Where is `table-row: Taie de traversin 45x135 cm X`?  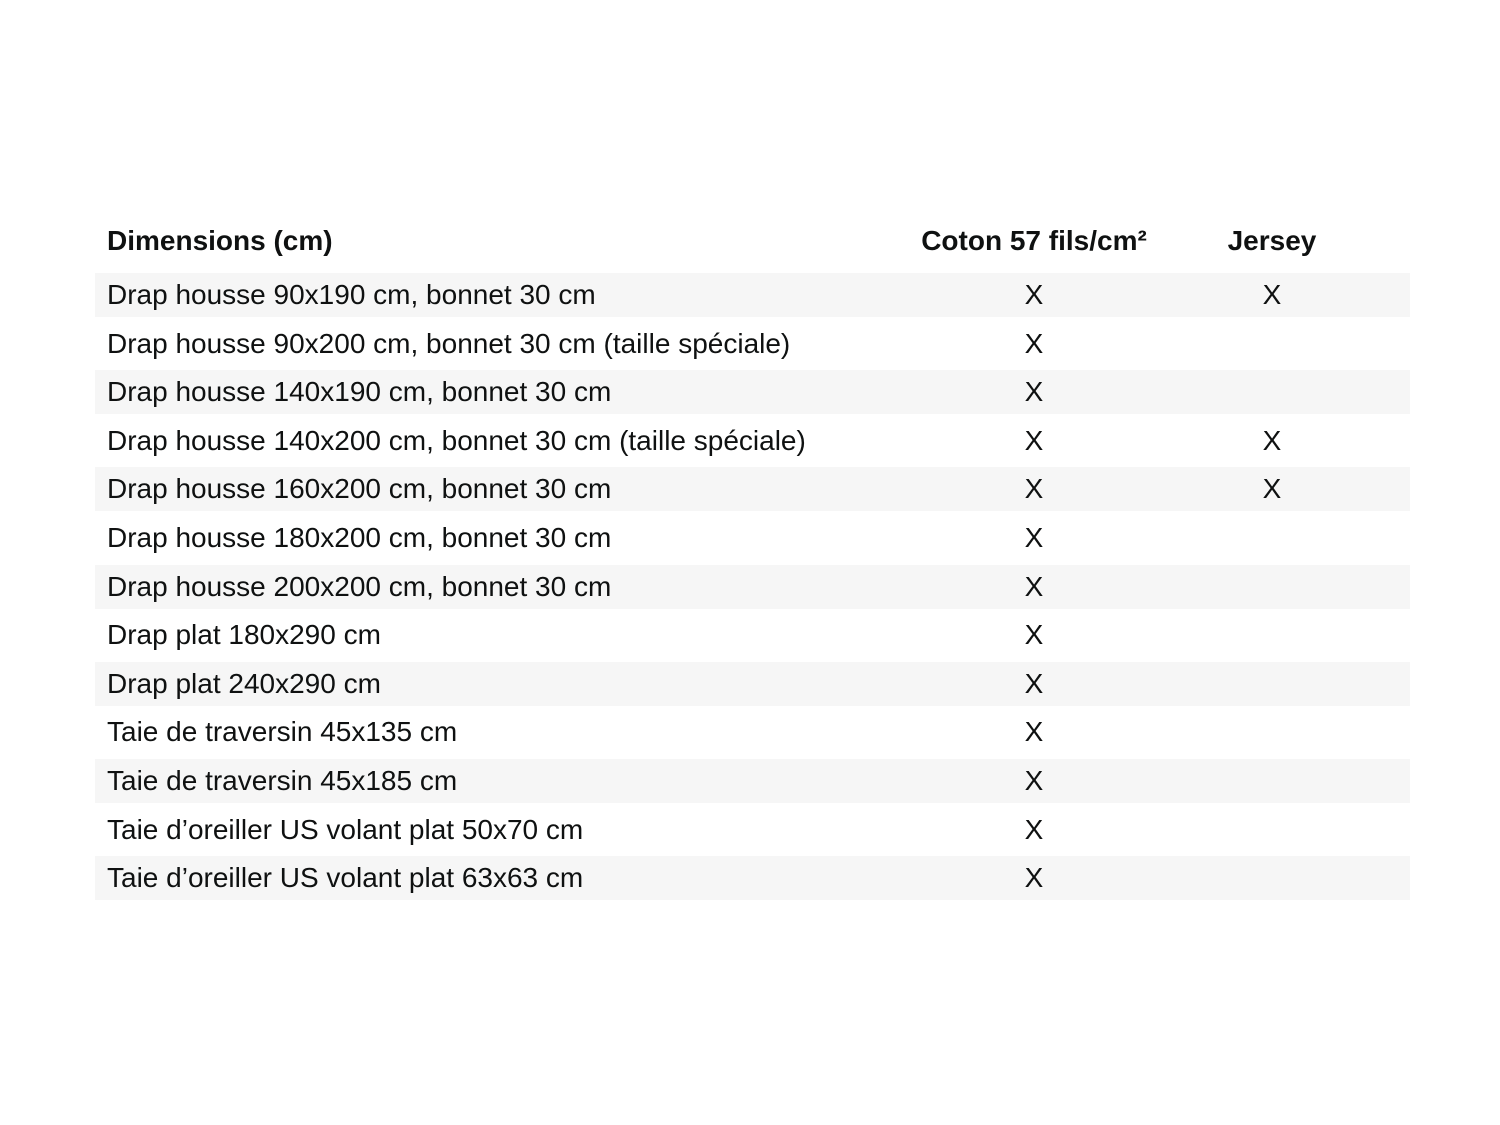 table-row: Taie de traversin 45x135 cm X is located at coordinates (752, 732).